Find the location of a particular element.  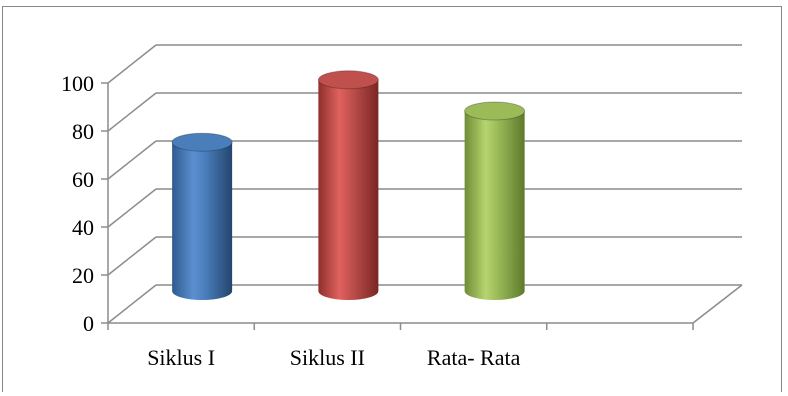

x-tick-label: Siklus II is located at coordinates (327, 357).